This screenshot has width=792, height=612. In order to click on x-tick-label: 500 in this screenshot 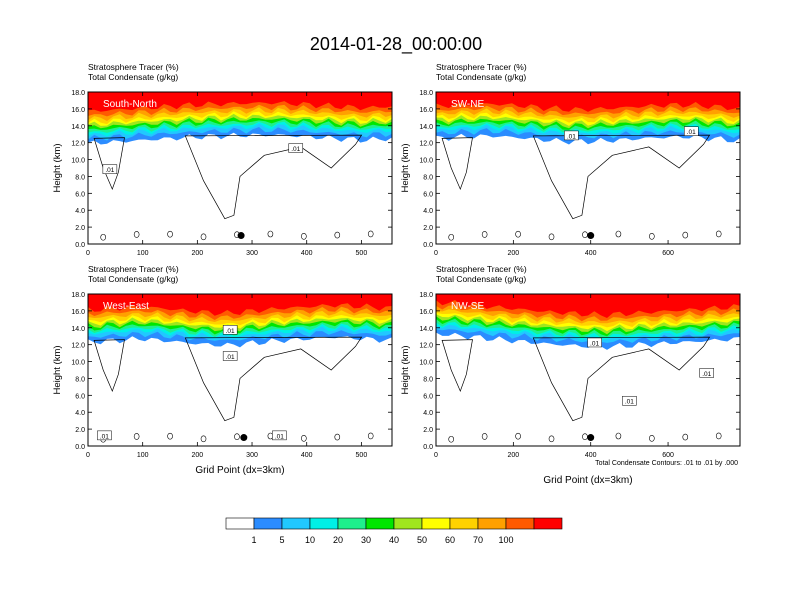, I will do `click(362, 253)`.